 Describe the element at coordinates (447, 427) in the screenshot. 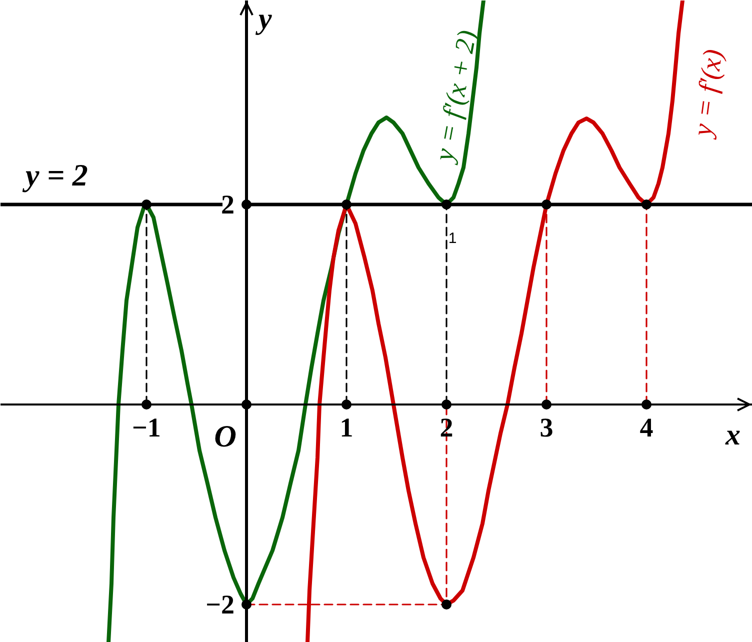

I see `x-tick-label: 2` at that location.